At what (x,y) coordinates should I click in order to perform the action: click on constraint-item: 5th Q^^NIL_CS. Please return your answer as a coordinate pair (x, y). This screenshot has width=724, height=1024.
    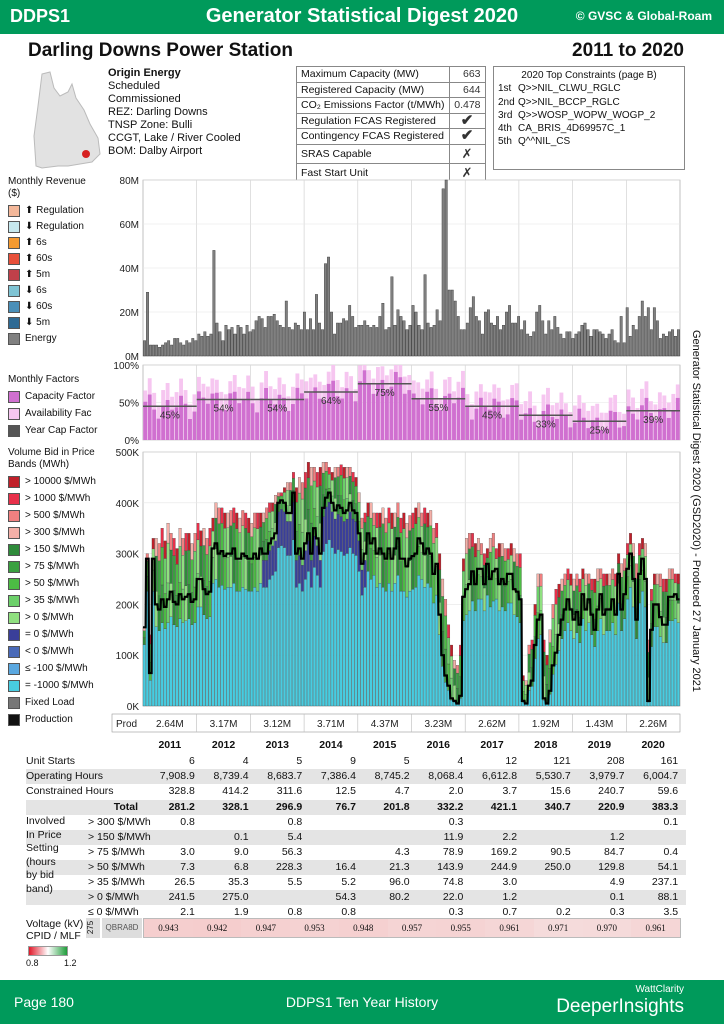
    Looking at the image, I should click on (589, 141).